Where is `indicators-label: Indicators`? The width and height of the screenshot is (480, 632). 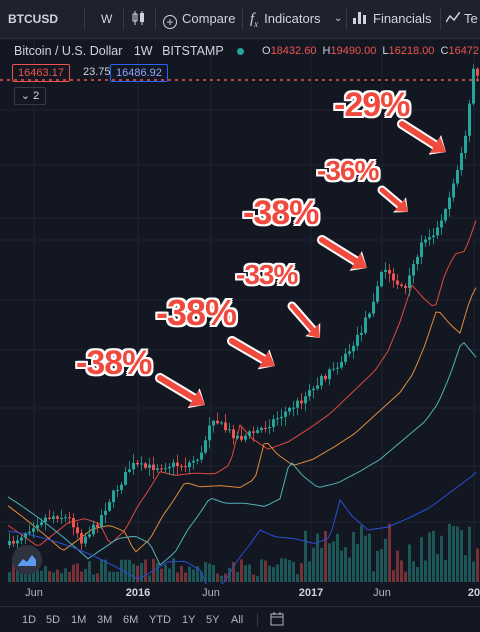 indicators-label: Indicators is located at coordinates (292, 18).